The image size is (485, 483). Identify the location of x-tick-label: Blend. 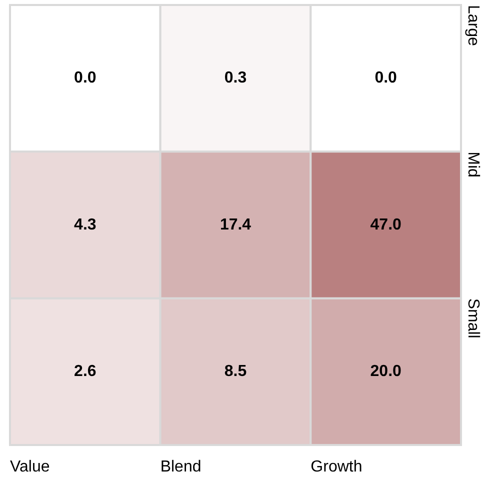
(181, 467).